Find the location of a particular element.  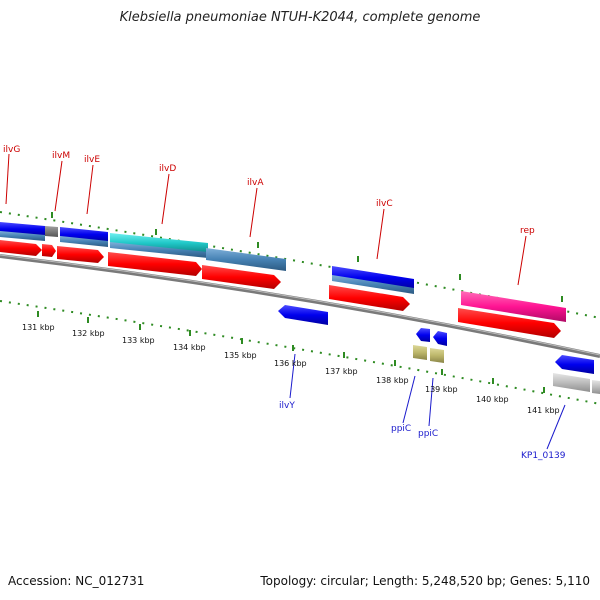

gene-ilvE-steel-box is located at coordinates (84, 241).